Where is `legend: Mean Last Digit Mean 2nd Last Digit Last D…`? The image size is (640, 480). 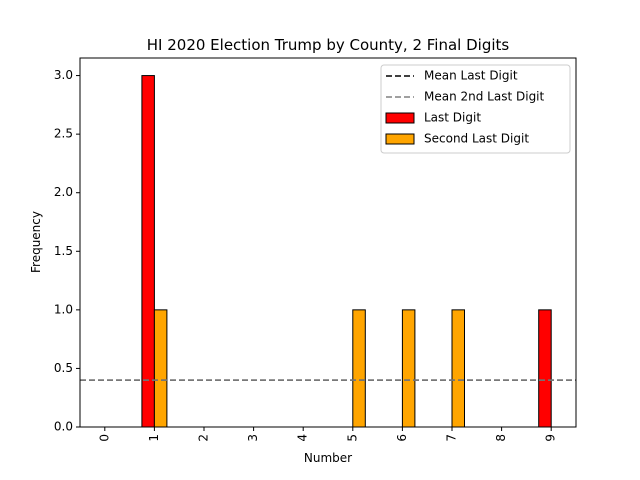
legend: Mean Last Digit Mean 2nd Last Digit Last D… is located at coordinates (475, 109).